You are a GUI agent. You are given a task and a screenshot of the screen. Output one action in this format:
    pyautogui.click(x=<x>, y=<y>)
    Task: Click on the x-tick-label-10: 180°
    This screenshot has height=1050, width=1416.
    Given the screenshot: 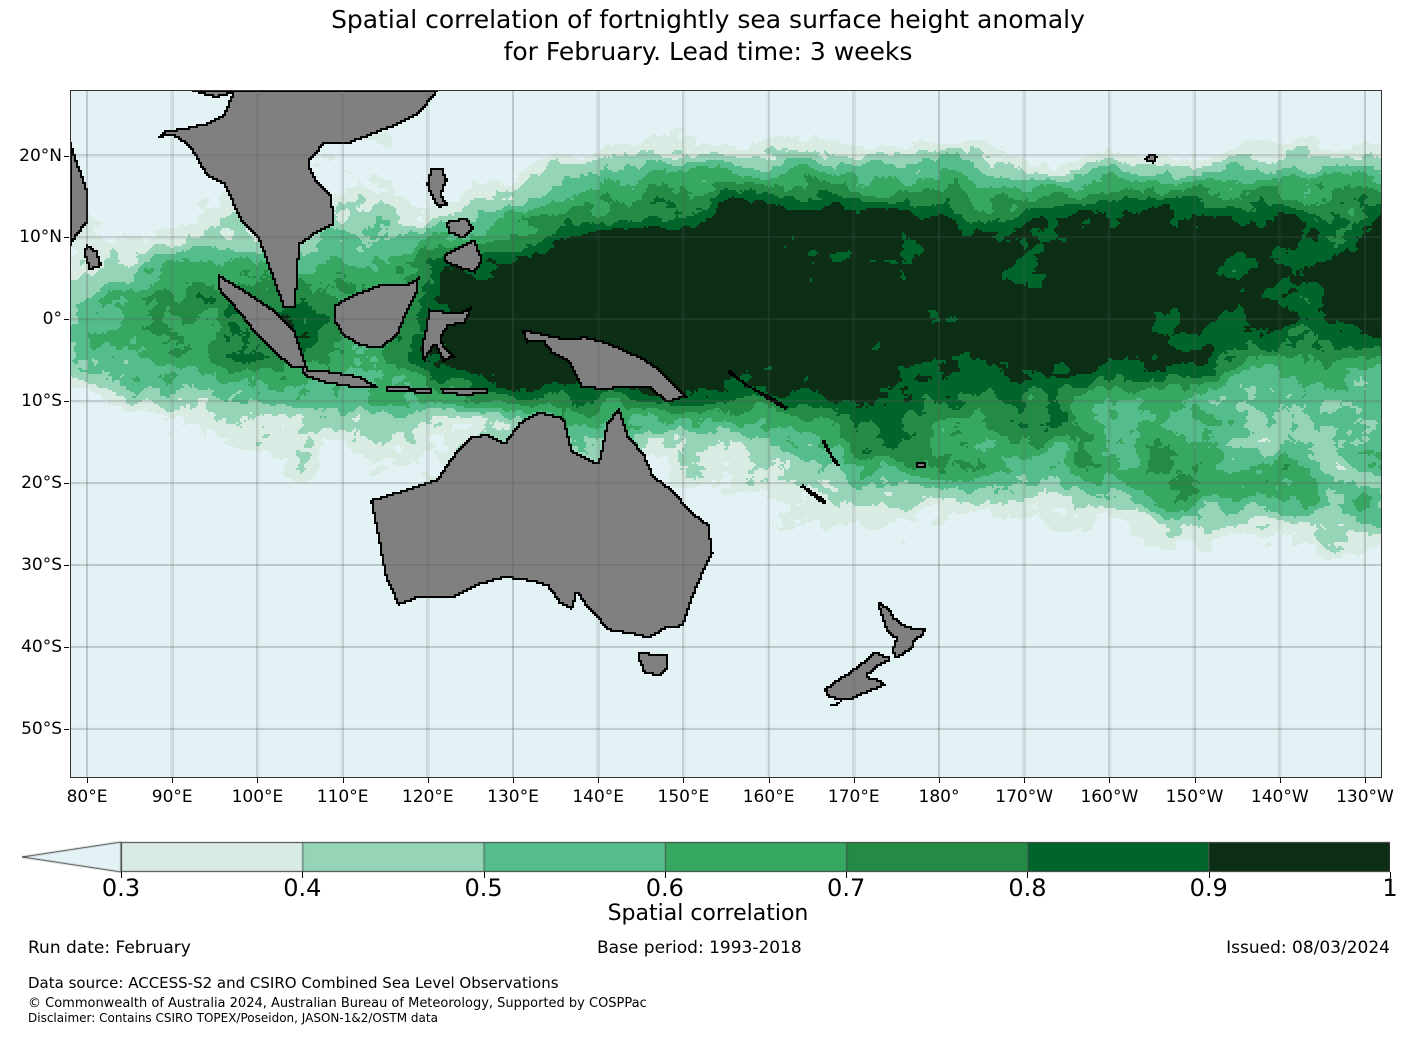 What is the action you would take?
    pyautogui.click(x=939, y=797)
    